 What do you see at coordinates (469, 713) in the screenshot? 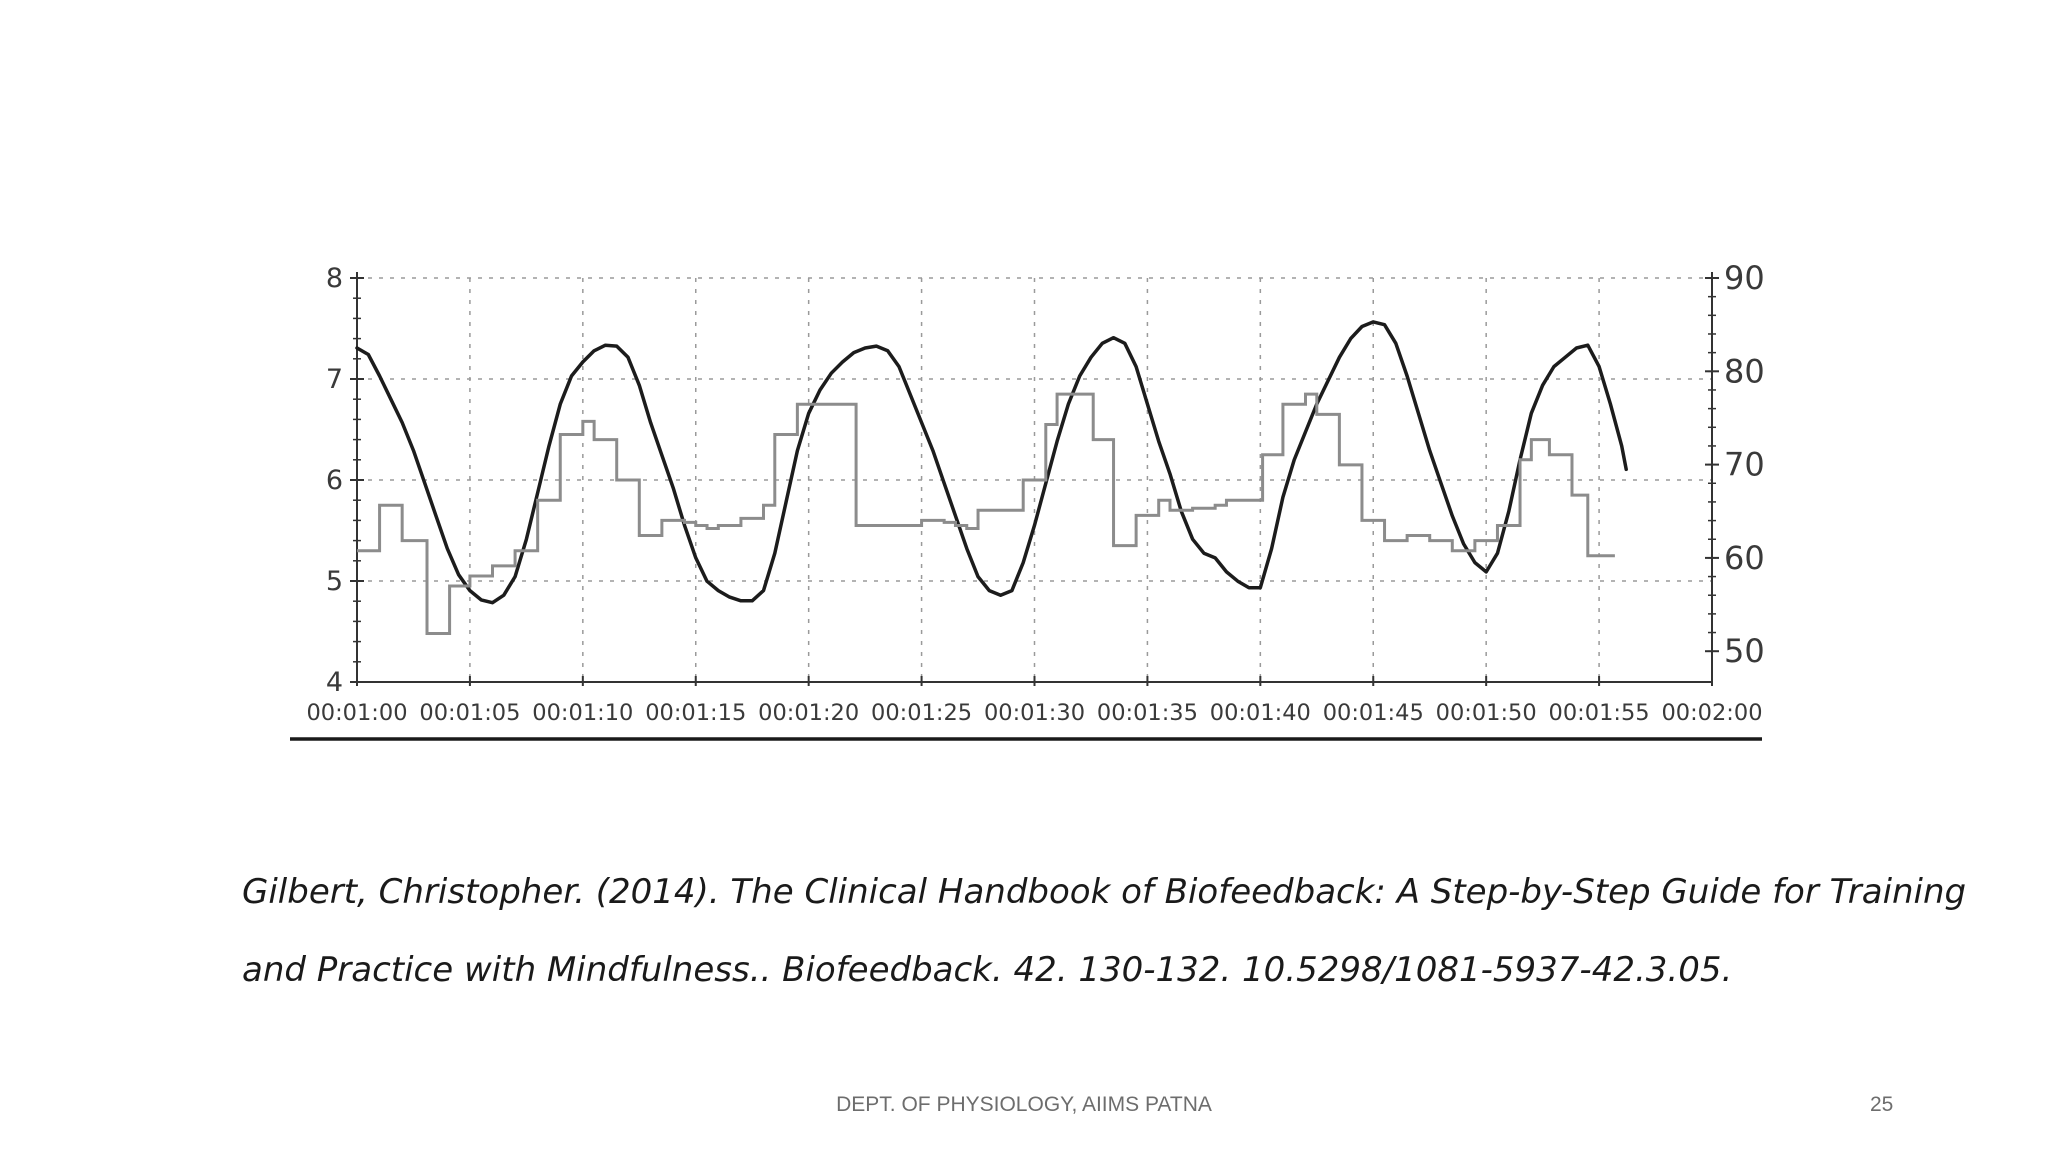
I see `x-tick-label: 00:01:05` at bounding box center [469, 713].